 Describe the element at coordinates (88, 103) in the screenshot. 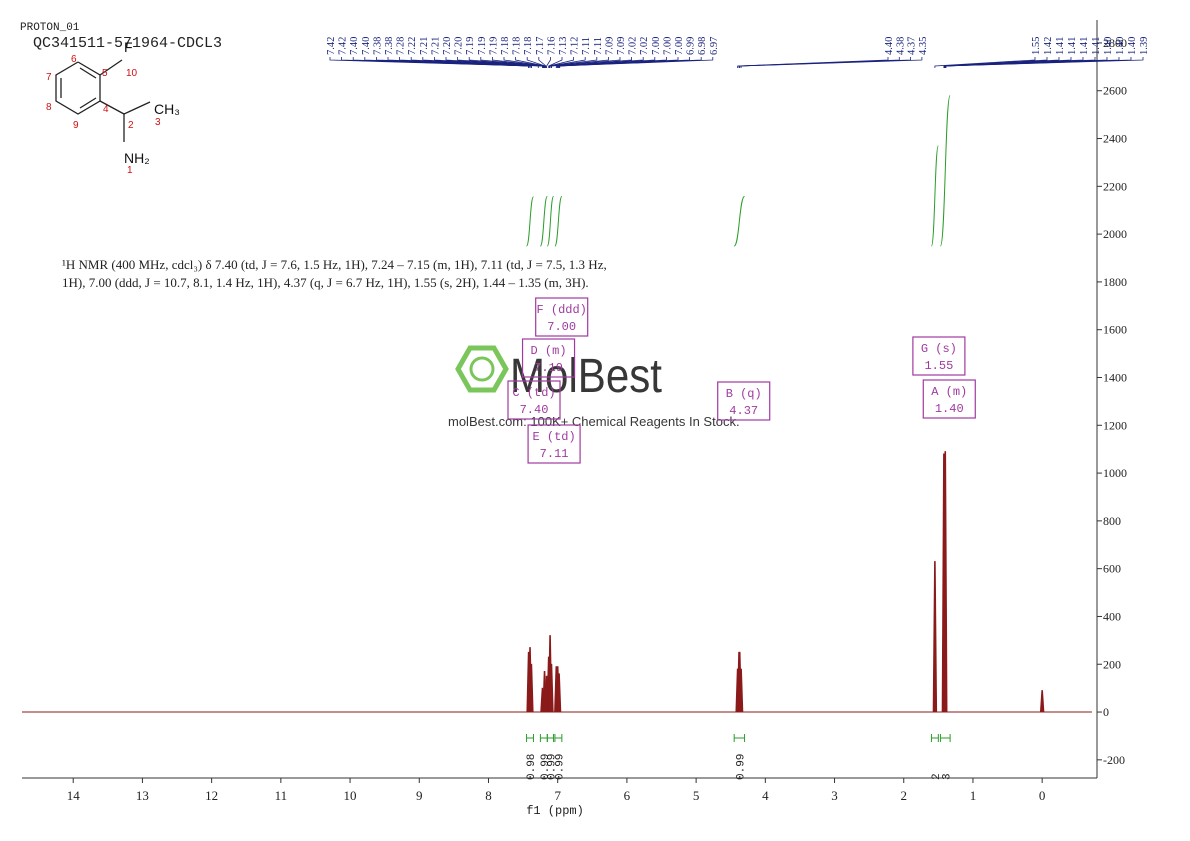

I see `double-bond` at that location.